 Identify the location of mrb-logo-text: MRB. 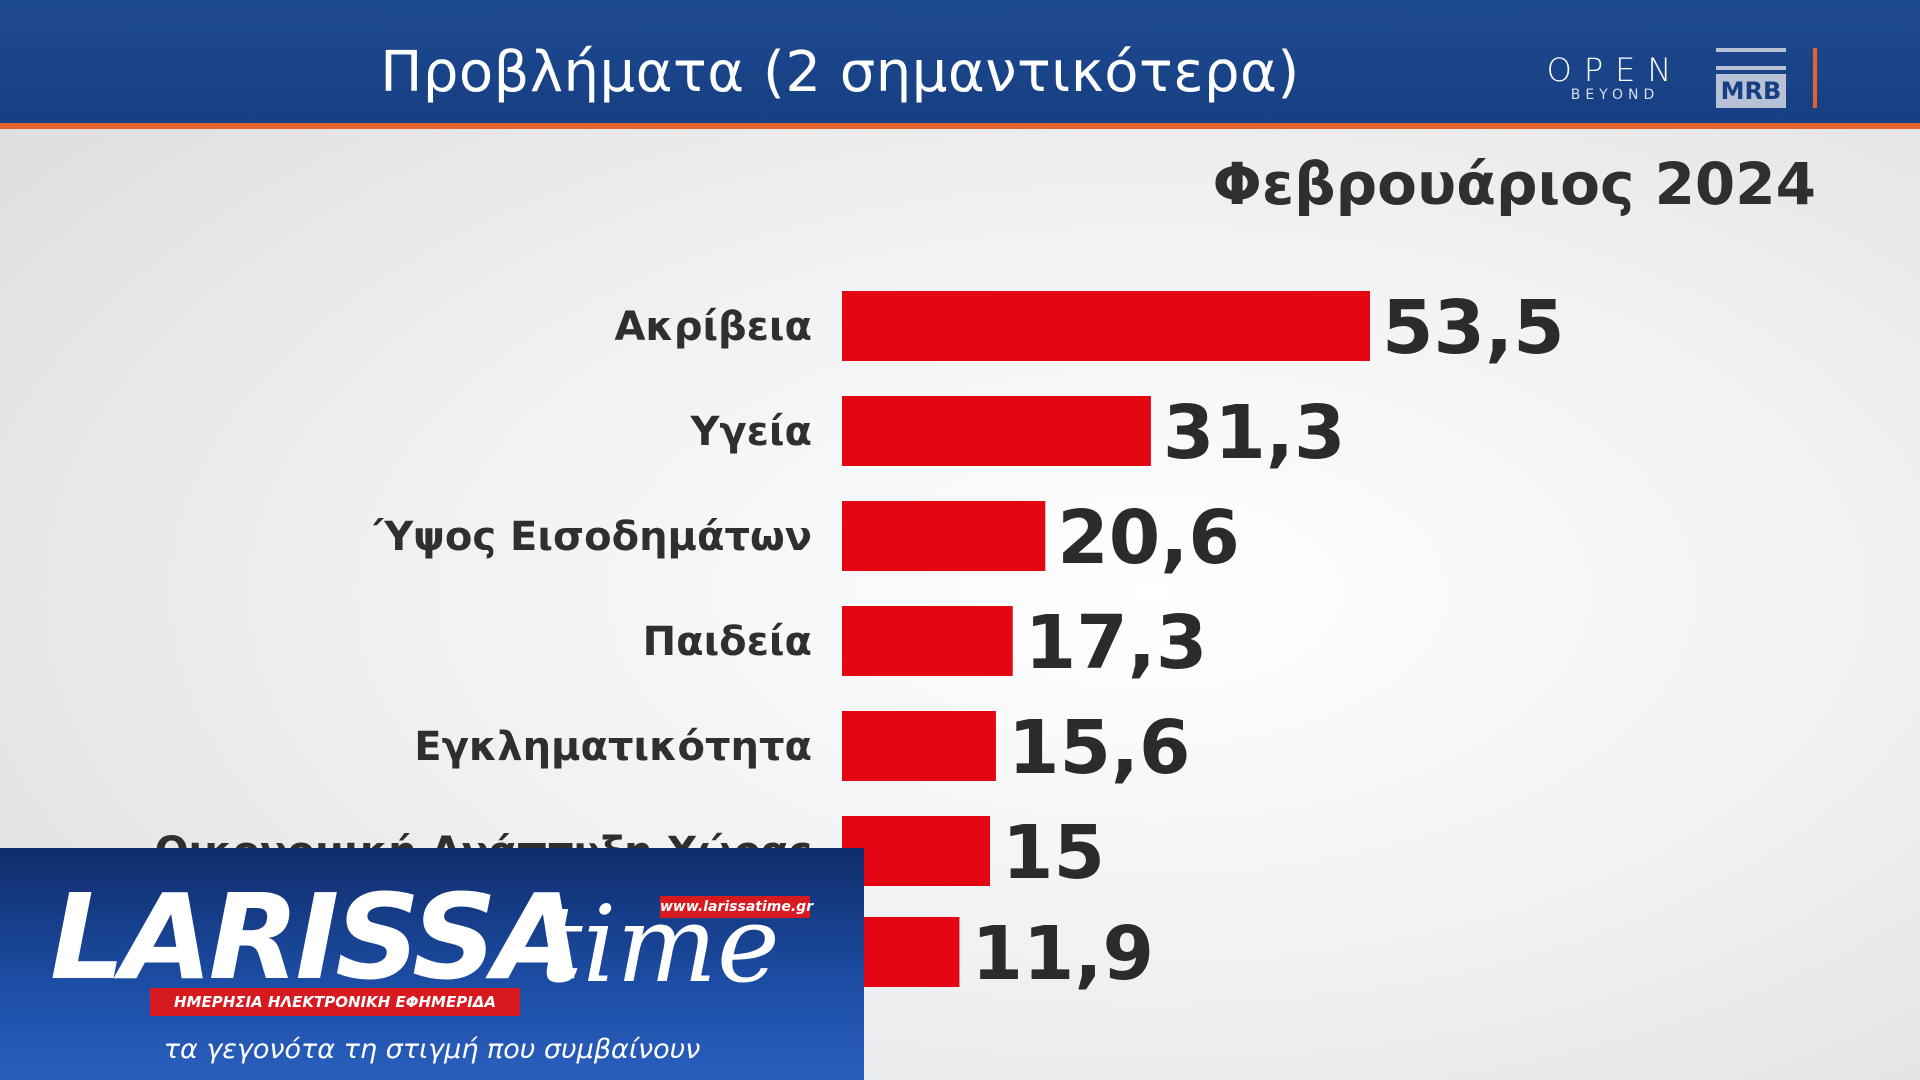
(1751, 91).